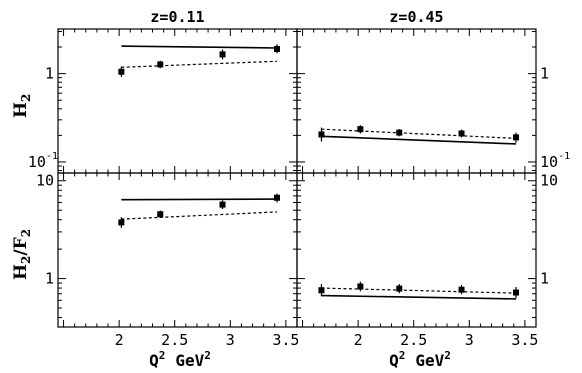 The width and height of the screenshot is (582, 373). I want to click on column-title-z-0-45: z=0.45, so click(416, 17).